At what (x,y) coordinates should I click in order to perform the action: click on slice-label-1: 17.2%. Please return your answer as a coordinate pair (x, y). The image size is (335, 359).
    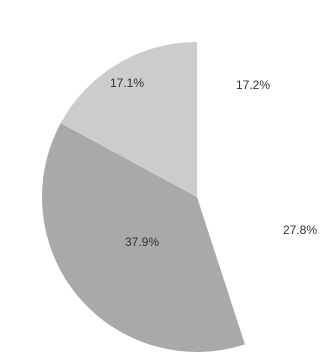
    Looking at the image, I should click on (253, 85).